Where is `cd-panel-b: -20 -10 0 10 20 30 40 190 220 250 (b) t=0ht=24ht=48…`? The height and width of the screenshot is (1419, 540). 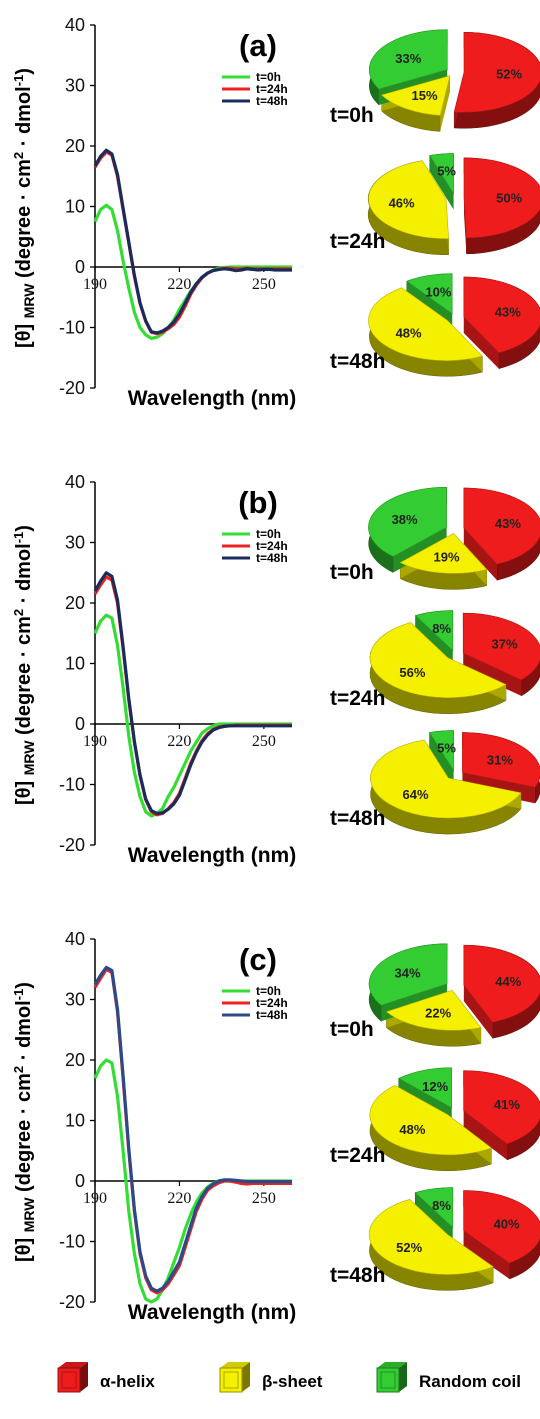 cd-panel-b: -20 -10 0 10 20 30 40 190 220 250 (b) t=0ht=24ht=48… is located at coordinates (153, 669).